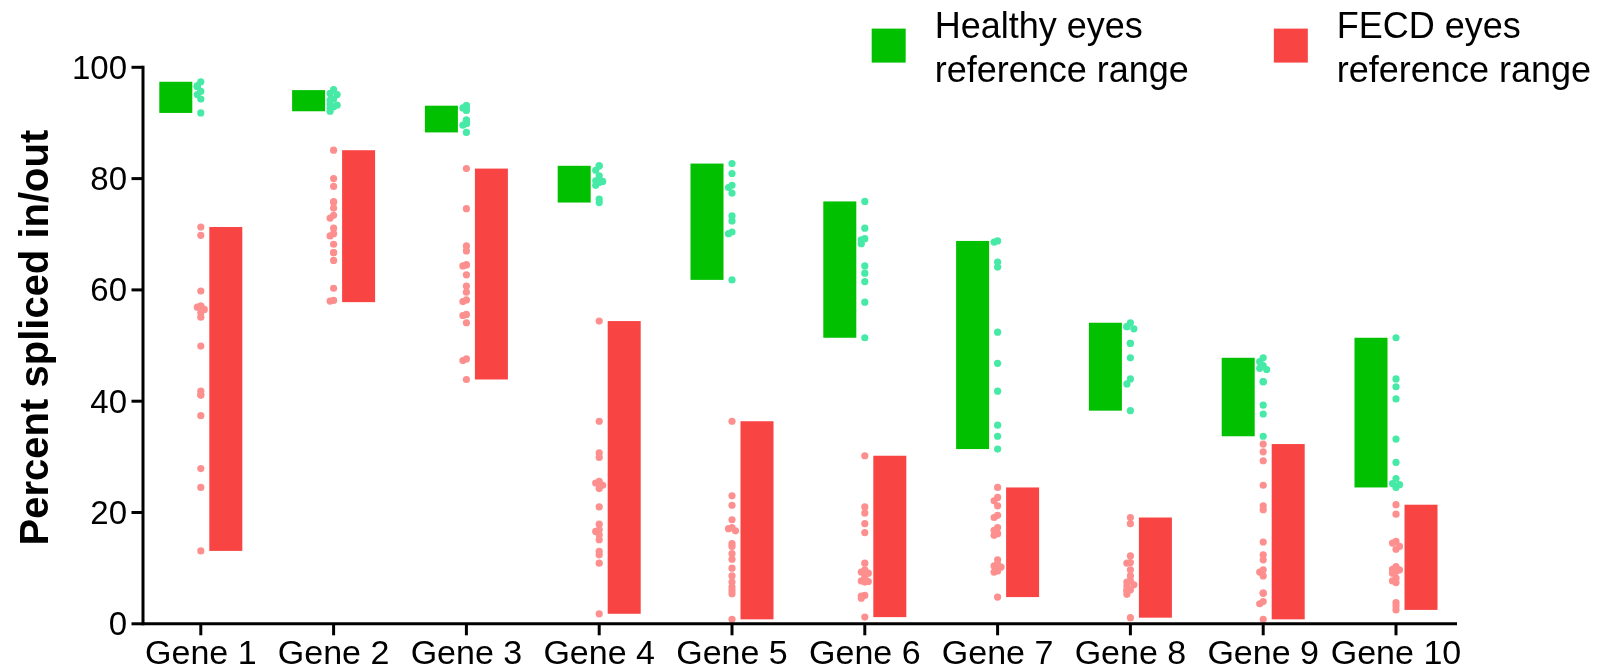 The height and width of the screenshot is (670, 1613). Describe the element at coordinates (99, 67) in the screenshot. I see `y-tick-label: 100` at that location.